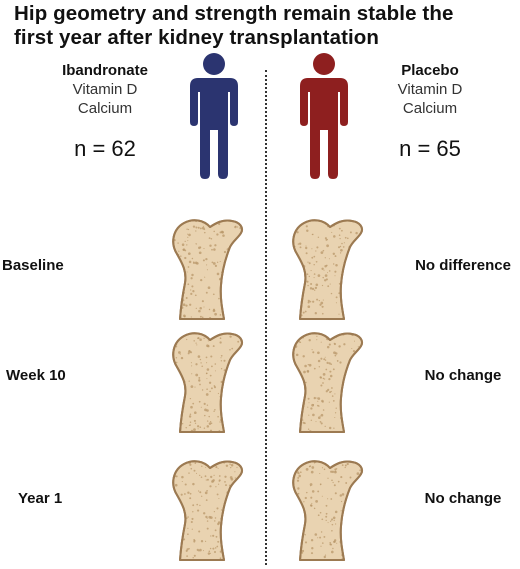 Image resolution: width=520 pixels, height=569 pixels. I want to click on row-label-baseline: Baseline, so click(33, 265).